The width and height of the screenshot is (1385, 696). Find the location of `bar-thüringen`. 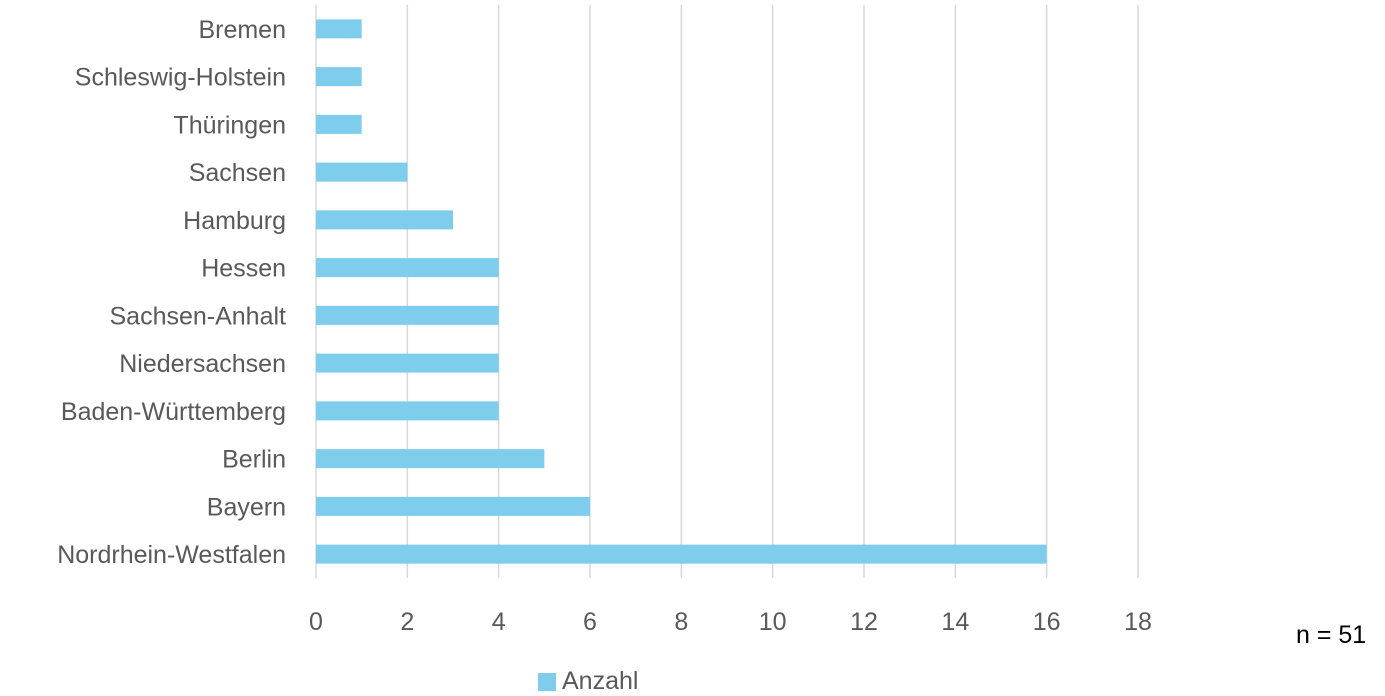

bar-thüringen is located at coordinates (339, 124).